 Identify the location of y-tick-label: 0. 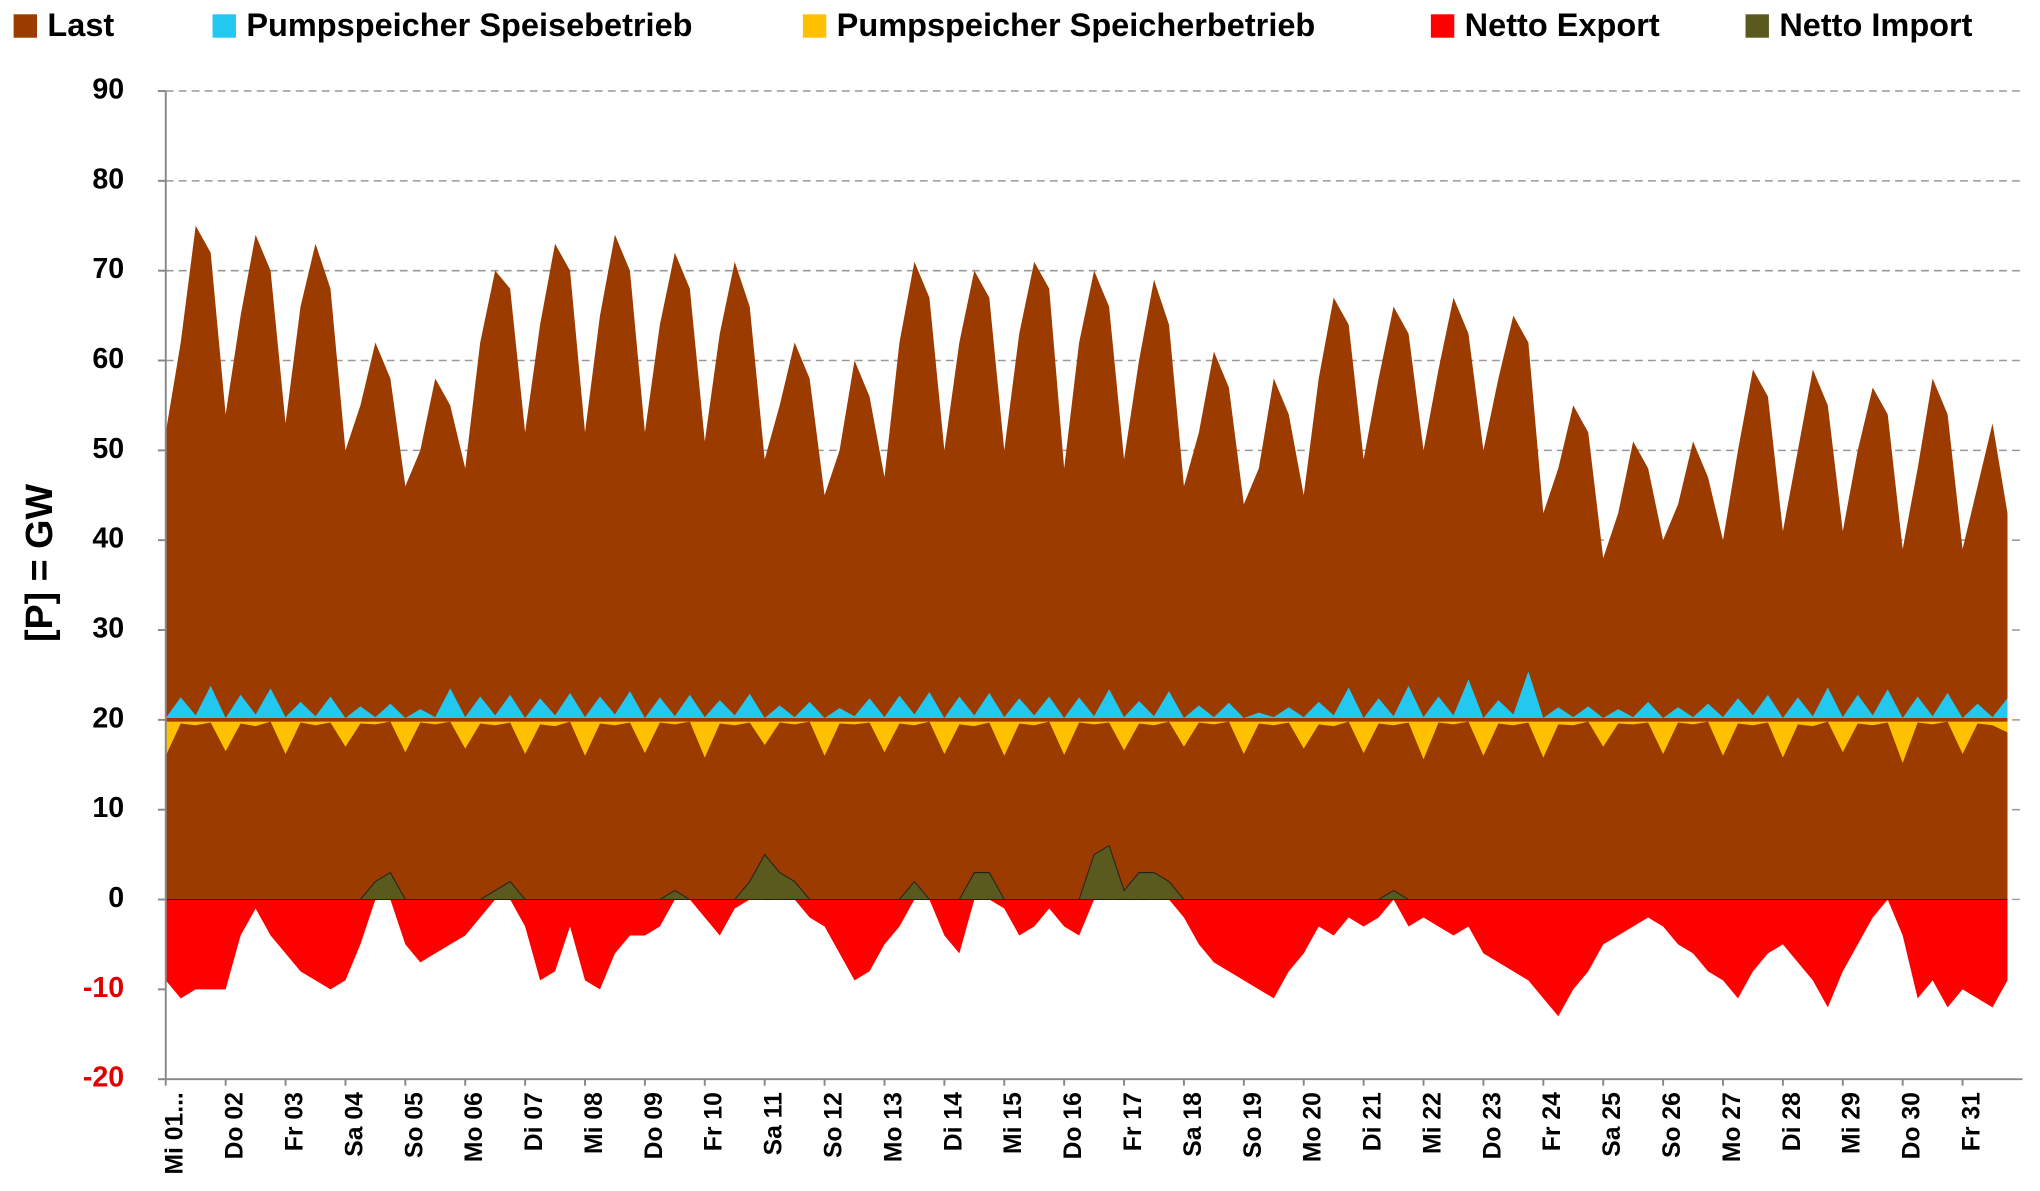
(116, 898).